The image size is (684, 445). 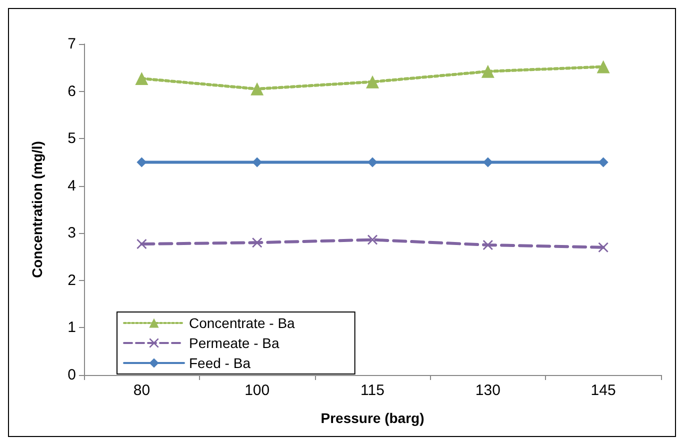 I want to click on y-tick-label: 2, so click(x=72, y=280).